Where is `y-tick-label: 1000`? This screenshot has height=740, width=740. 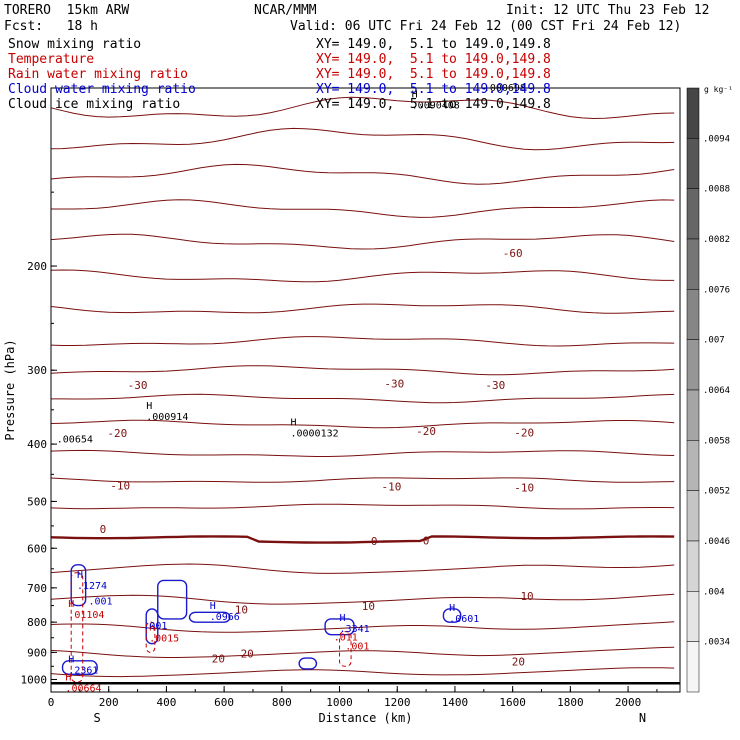
y-tick-label: 1000 is located at coordinates (34, 679).